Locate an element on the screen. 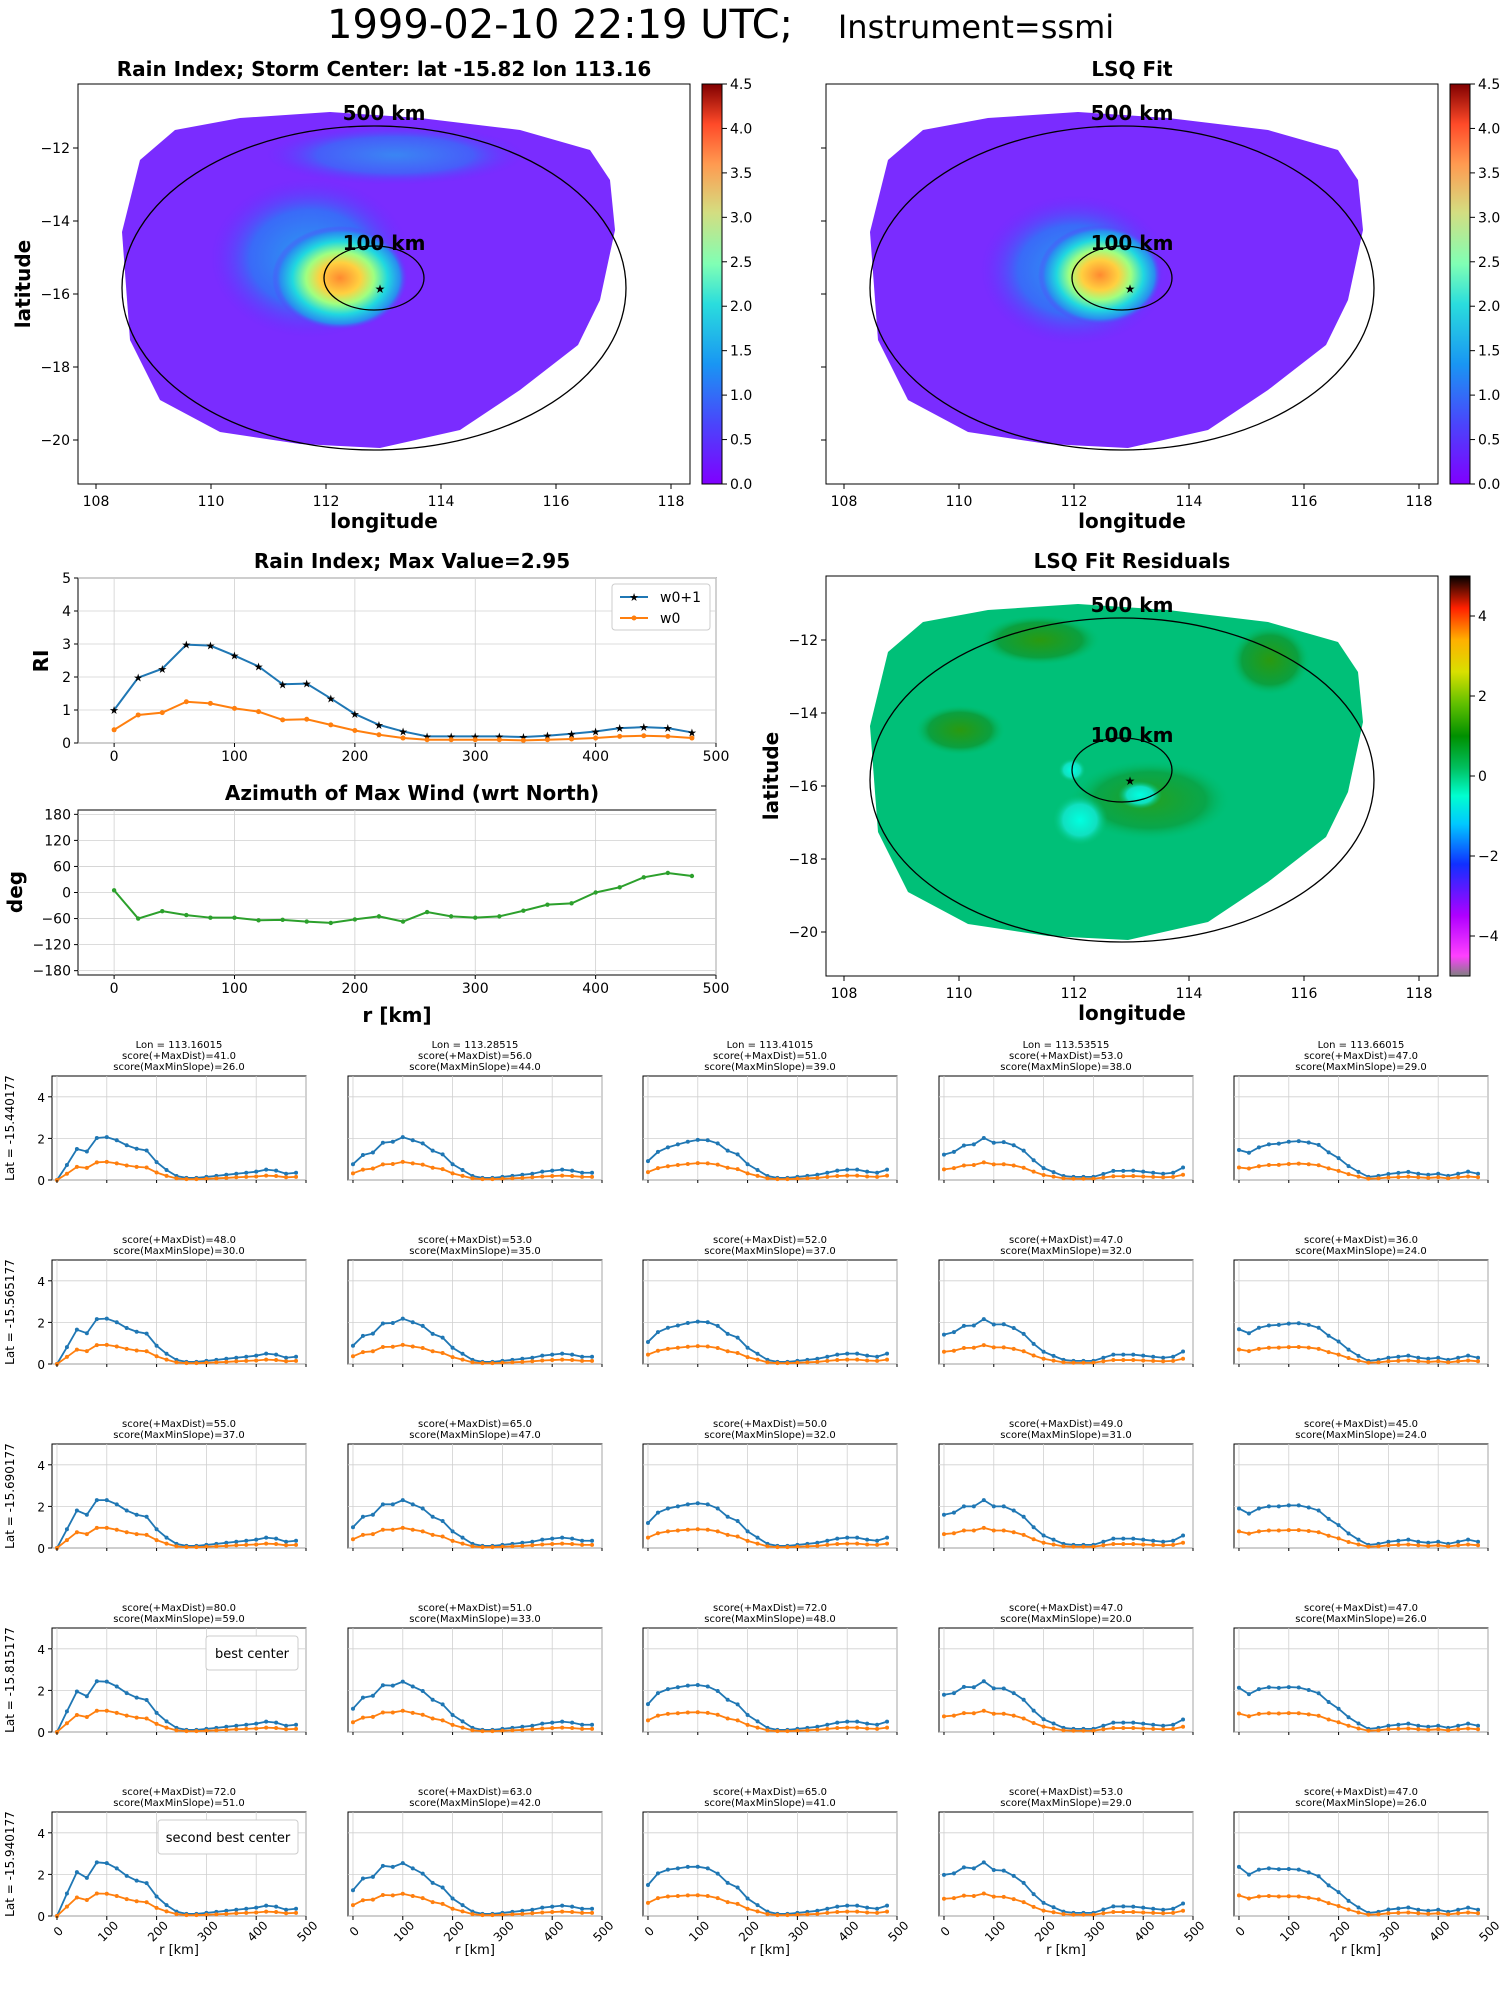 The image size is (1500, 2000). x-axis-label: r [km] is located at coordinates (1066, 1950).